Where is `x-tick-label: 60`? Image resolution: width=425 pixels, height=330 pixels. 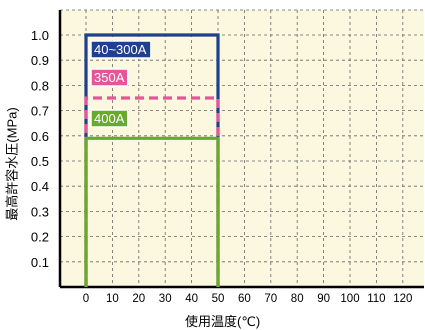 x-tick-label: 60 is located at coordinates (244, 299).